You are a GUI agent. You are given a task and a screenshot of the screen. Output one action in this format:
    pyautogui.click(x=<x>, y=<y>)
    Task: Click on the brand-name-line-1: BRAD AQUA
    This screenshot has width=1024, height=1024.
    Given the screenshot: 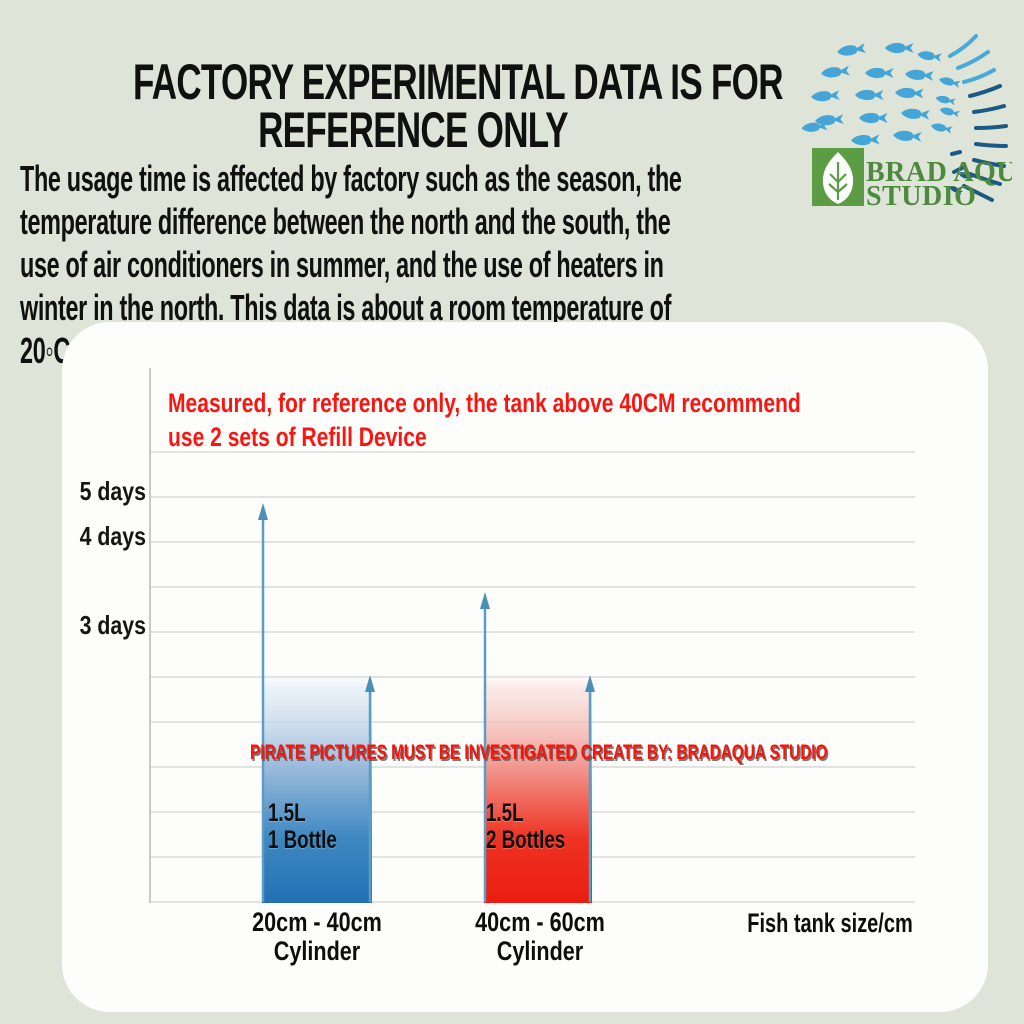 What is the action you would take?
    pyautogui.click(x=939, y=172)
    